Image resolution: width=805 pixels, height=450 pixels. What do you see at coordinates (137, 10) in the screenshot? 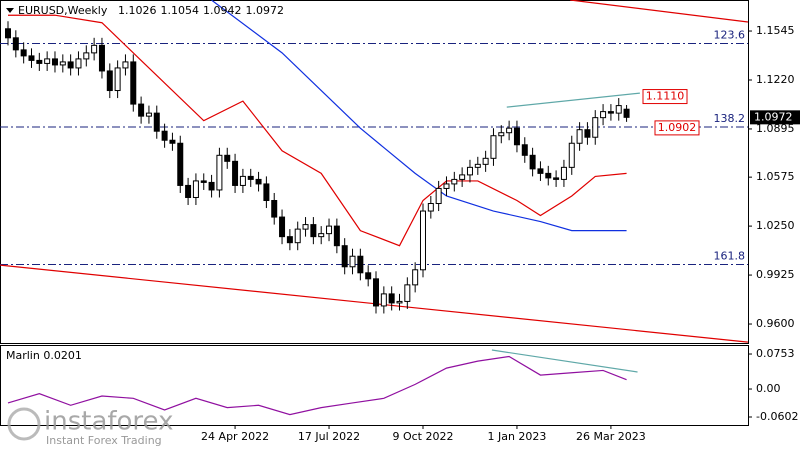
I see `ohlc-value: 1.1026` at bounding box center [137, 10].